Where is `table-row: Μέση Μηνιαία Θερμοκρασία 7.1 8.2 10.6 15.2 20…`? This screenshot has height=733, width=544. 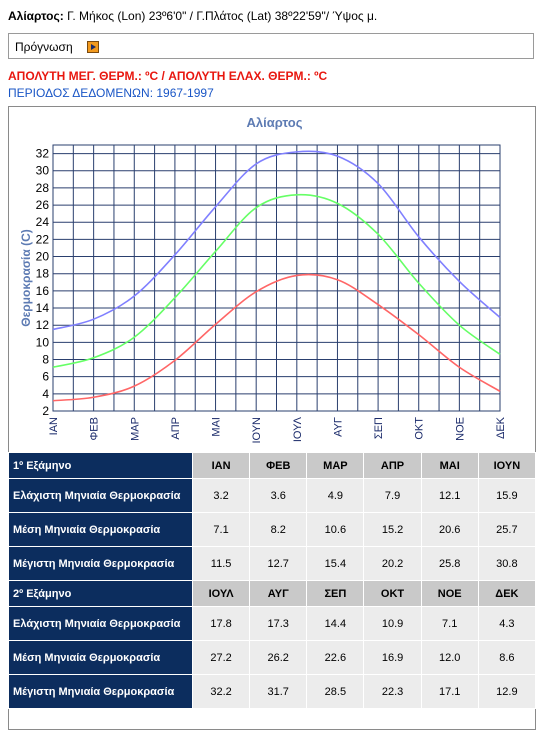
table-row: Μέση Μηνιαία Θερμοκρασία 7.1 8.2 10.6 15.2 20… is located at coordinates (272, 529).